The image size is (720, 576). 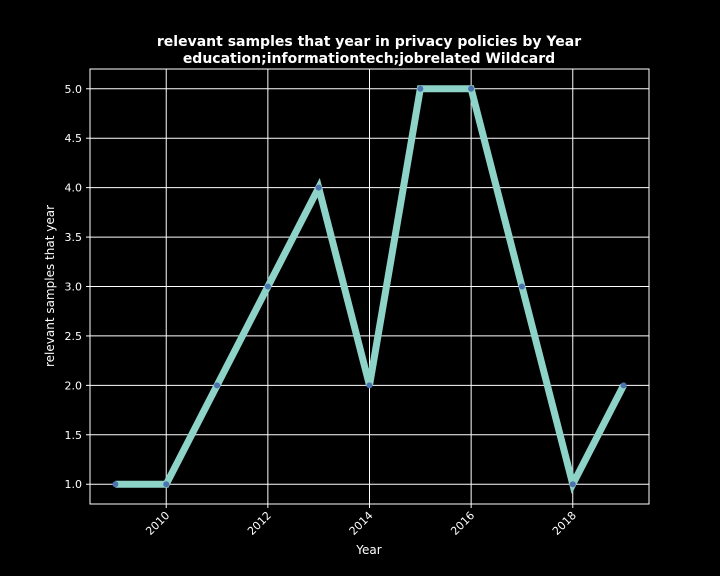 I want to click on y-tick-label: 4.0, so click(x=74, y=188).